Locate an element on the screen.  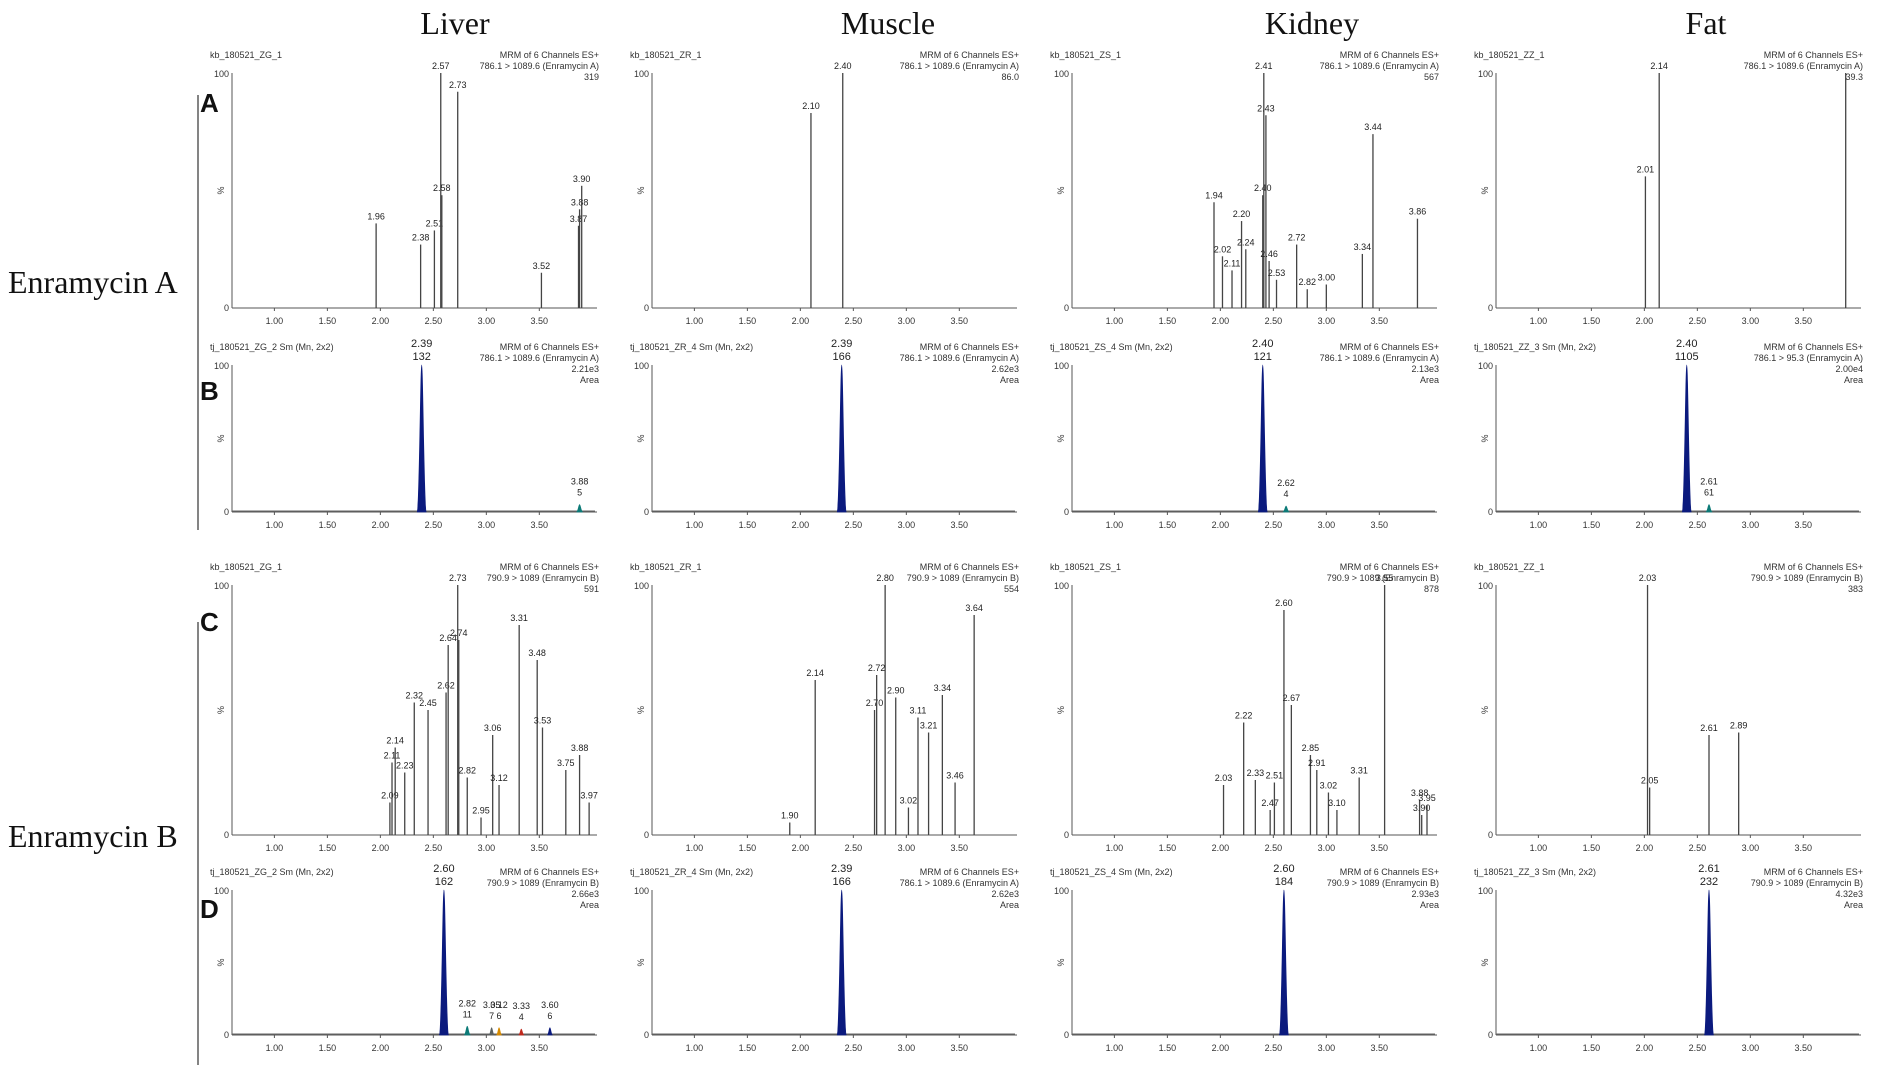
peak-area-label: 132 is located at coordinates (422, 357).